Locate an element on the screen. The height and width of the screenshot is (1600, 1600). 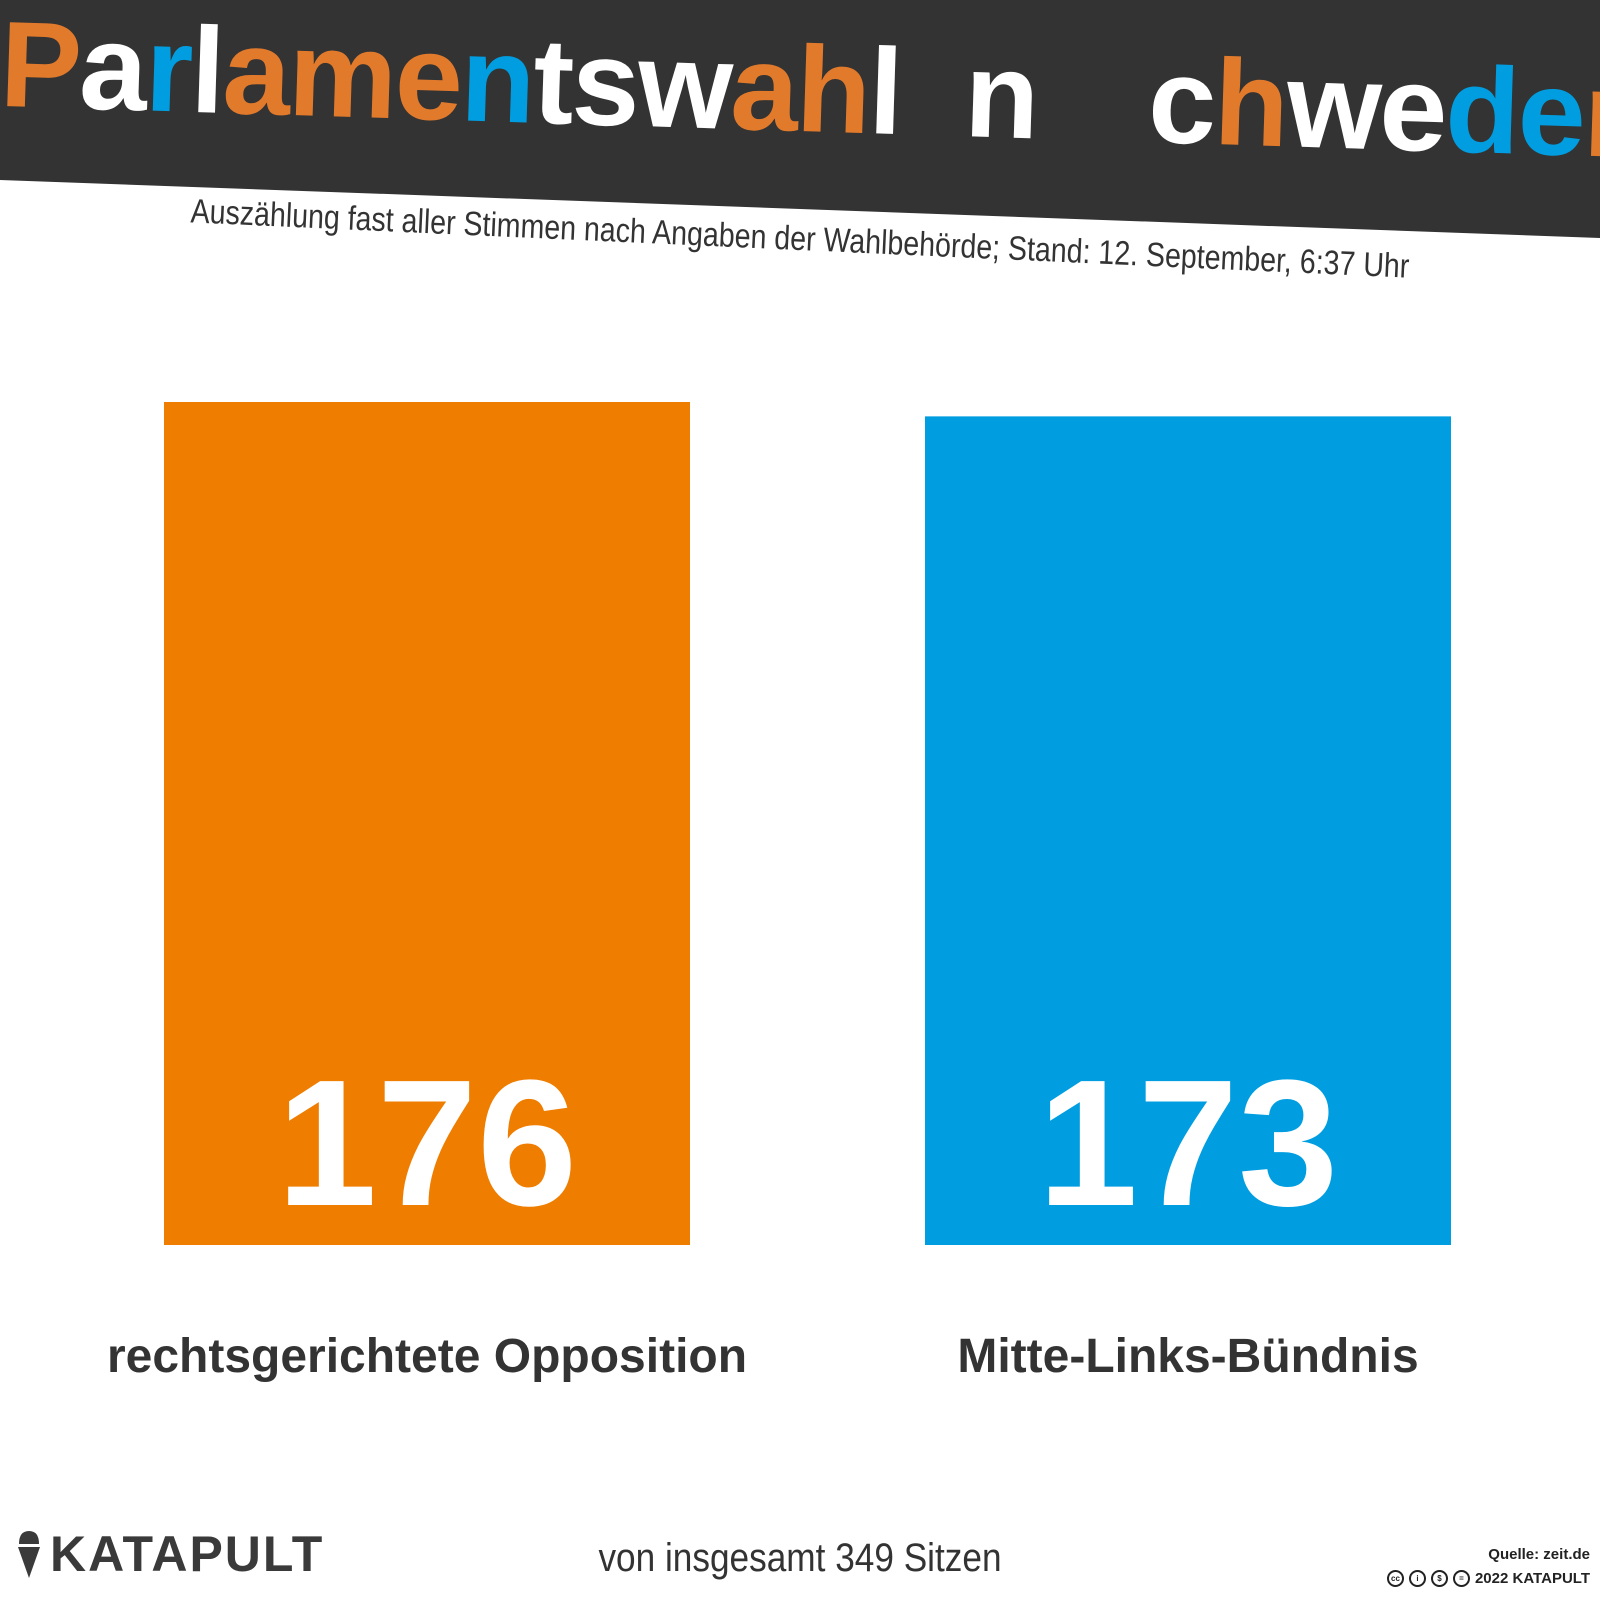
header-band is located at coordinates (800, 119).